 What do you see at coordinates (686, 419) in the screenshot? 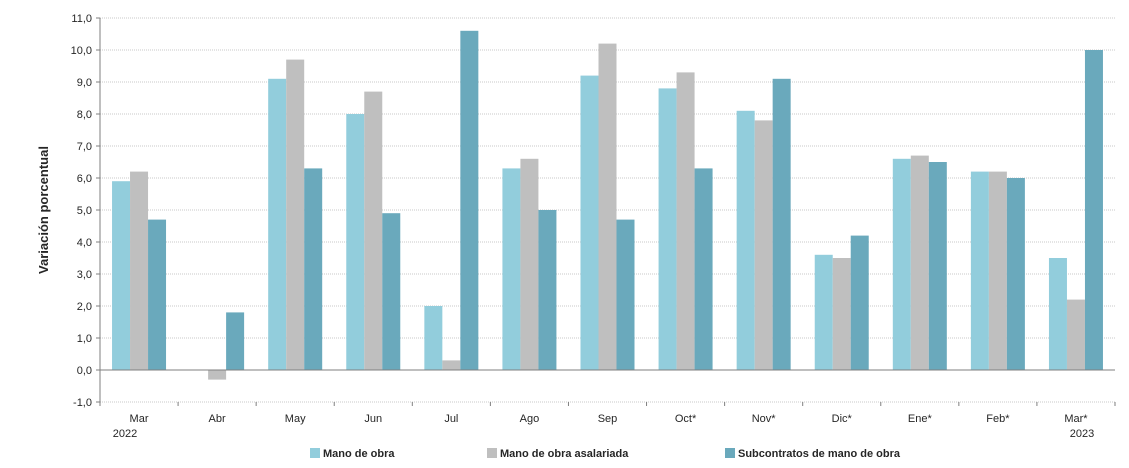
I see `x-tick-label: Oct*` at bounding box center [686, 419].